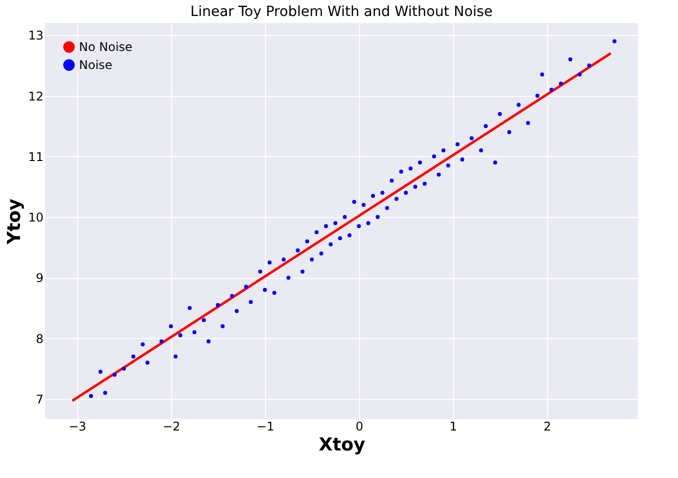  I want to click on y-tick-label: 8, so click(40, 339).